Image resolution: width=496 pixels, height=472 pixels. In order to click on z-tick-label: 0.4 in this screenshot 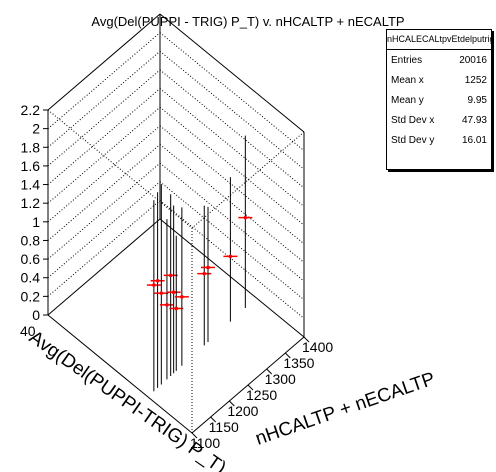, I will do `click(31, 278)`.